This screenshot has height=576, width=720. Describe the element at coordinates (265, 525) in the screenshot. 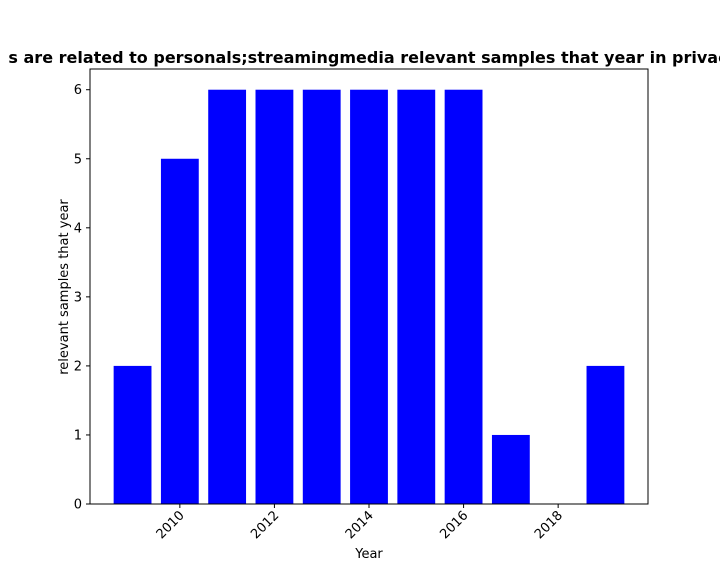

I see `x-tick-label: 2012` at that location.